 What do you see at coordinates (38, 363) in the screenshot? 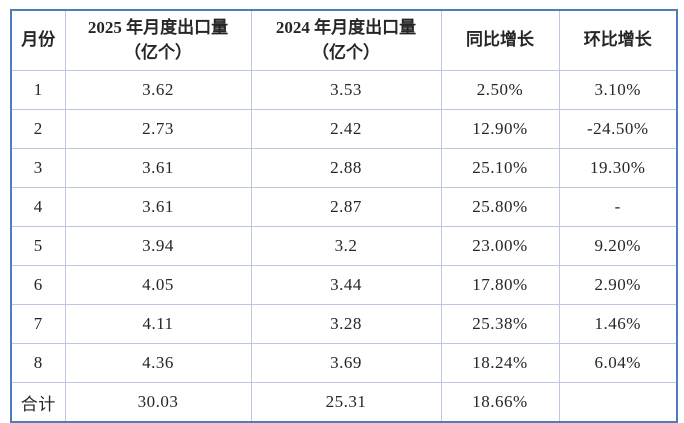
I see `cell-month: 8` at bounding box center [38, 363].